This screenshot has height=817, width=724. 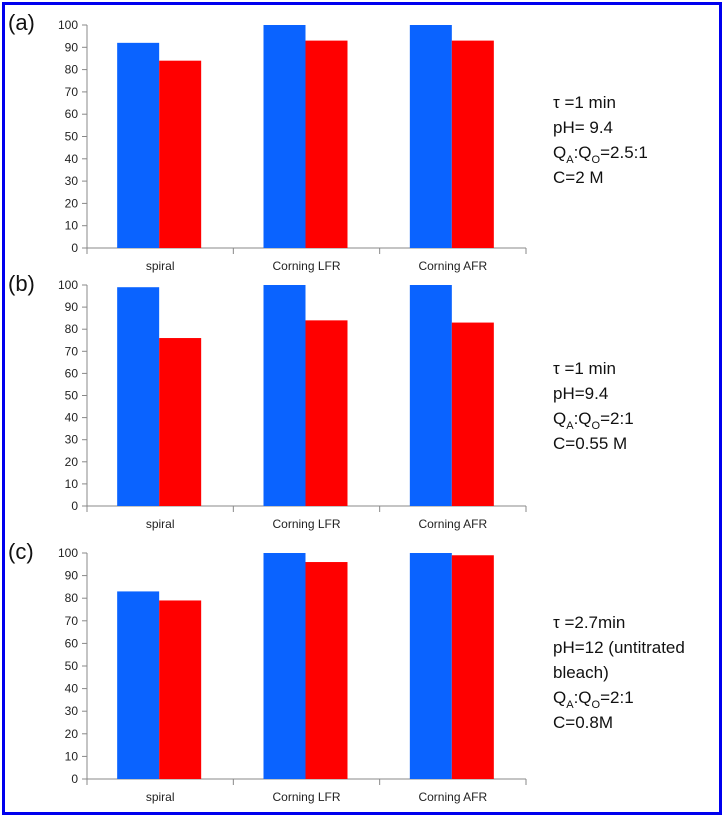 What do you see at coordinates (578, 177) in the screenshot?
I see `condition-text: C=2 M` at bounding box center [578, 177].